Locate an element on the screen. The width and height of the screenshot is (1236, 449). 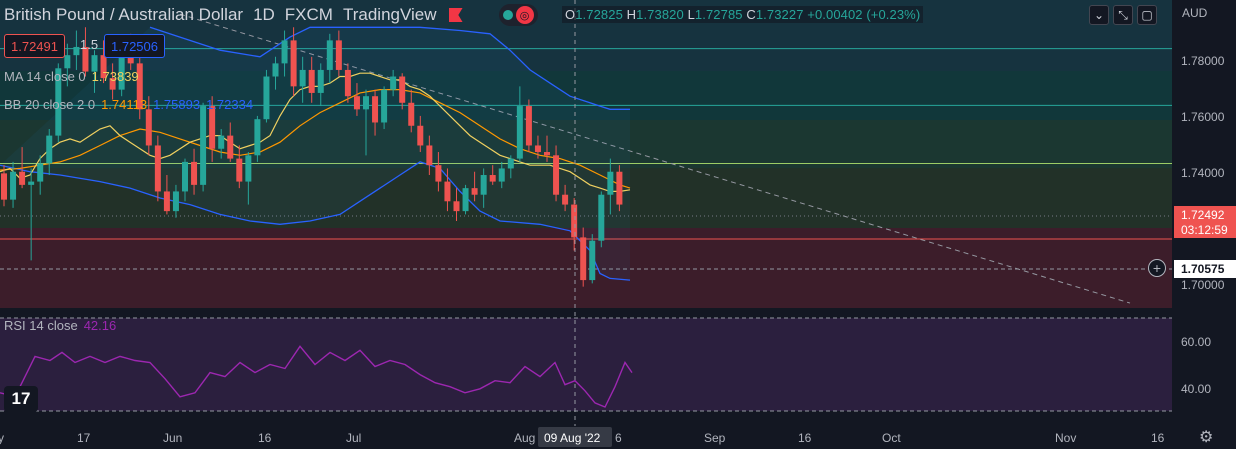
rsi-legend: RSI 14 close 42.16 is located at coordinates (60, 325).